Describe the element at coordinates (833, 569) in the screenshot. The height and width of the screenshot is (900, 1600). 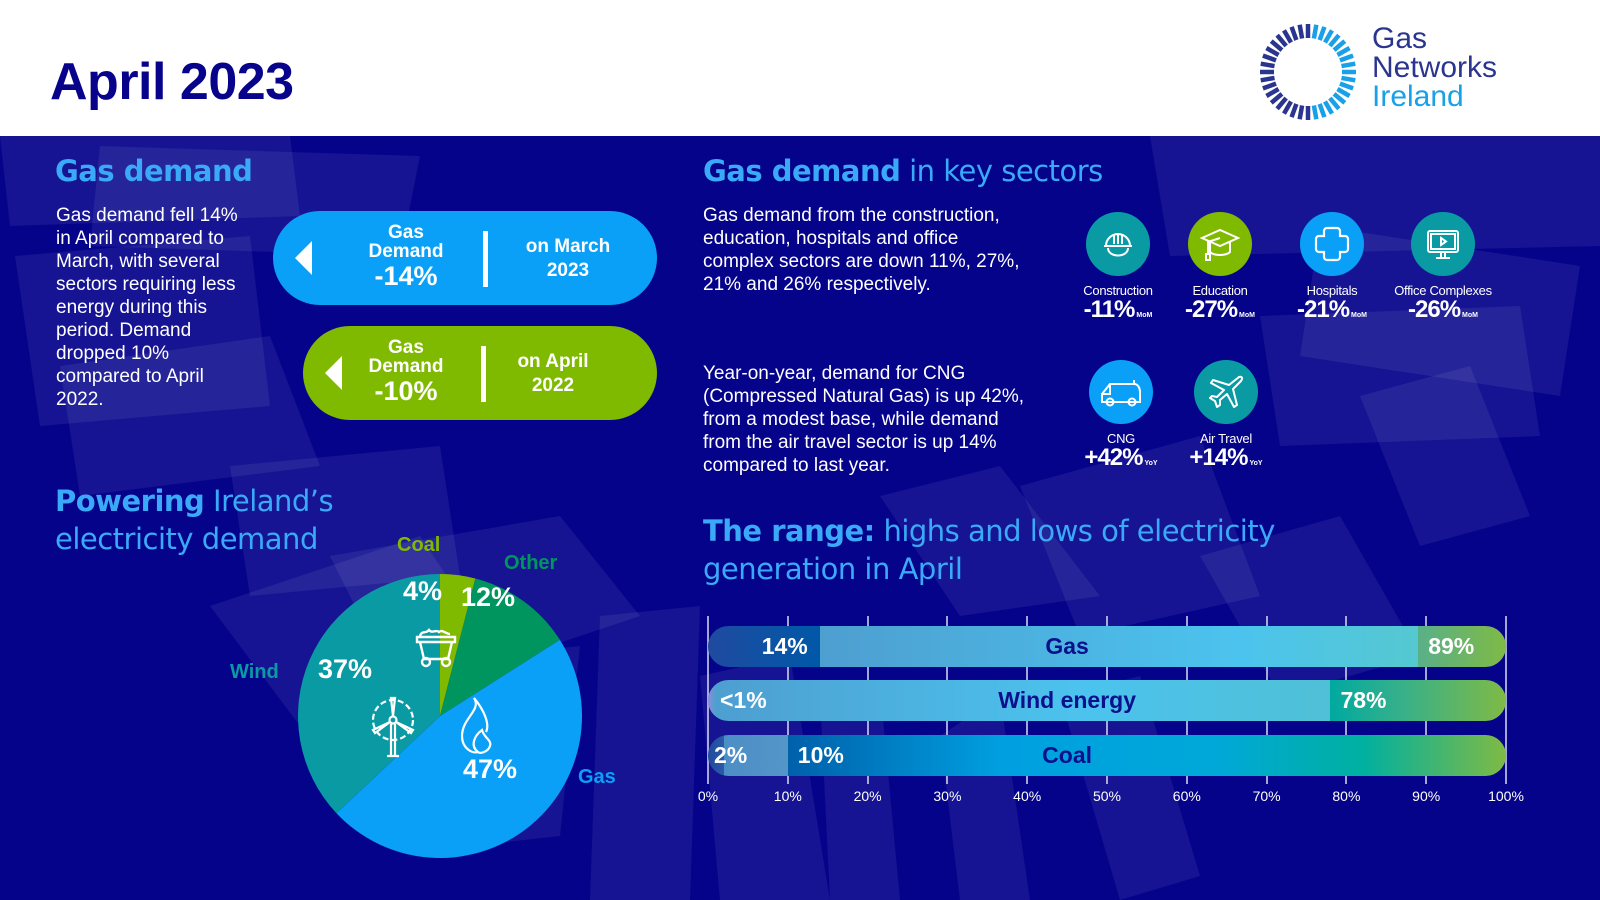
I see `range-heading-line2: generation in April` at that location.